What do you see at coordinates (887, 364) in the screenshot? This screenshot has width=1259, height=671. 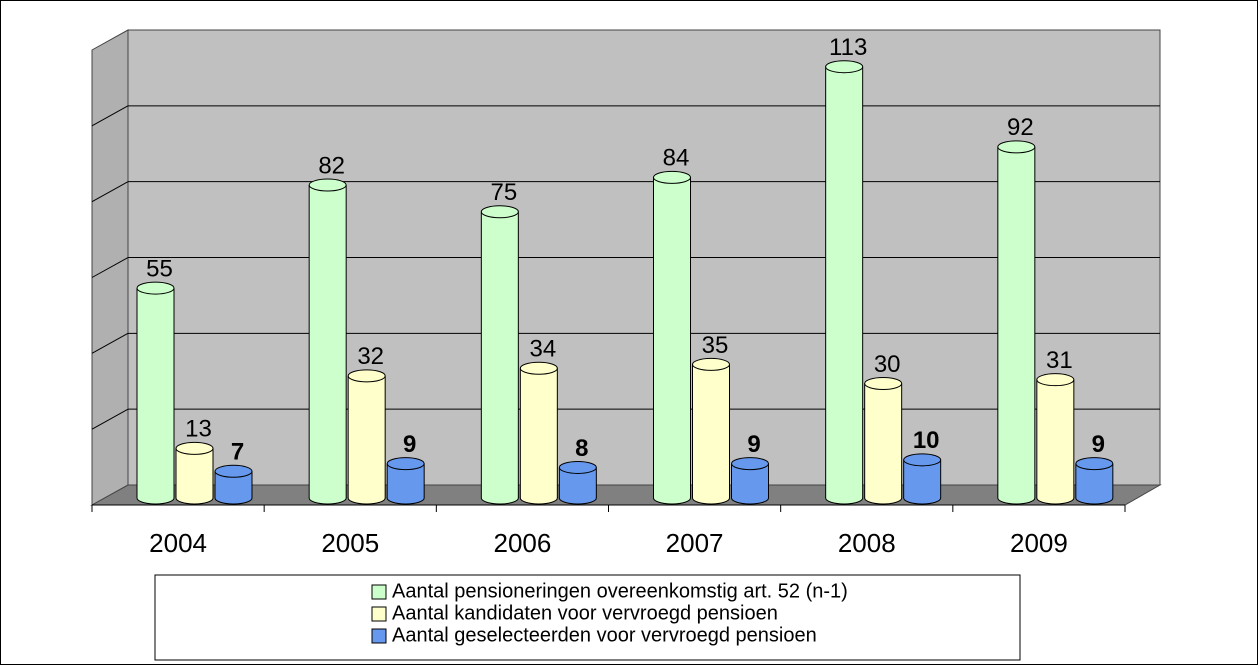 I see `data-label: 30` at bounding box center [887, 364].